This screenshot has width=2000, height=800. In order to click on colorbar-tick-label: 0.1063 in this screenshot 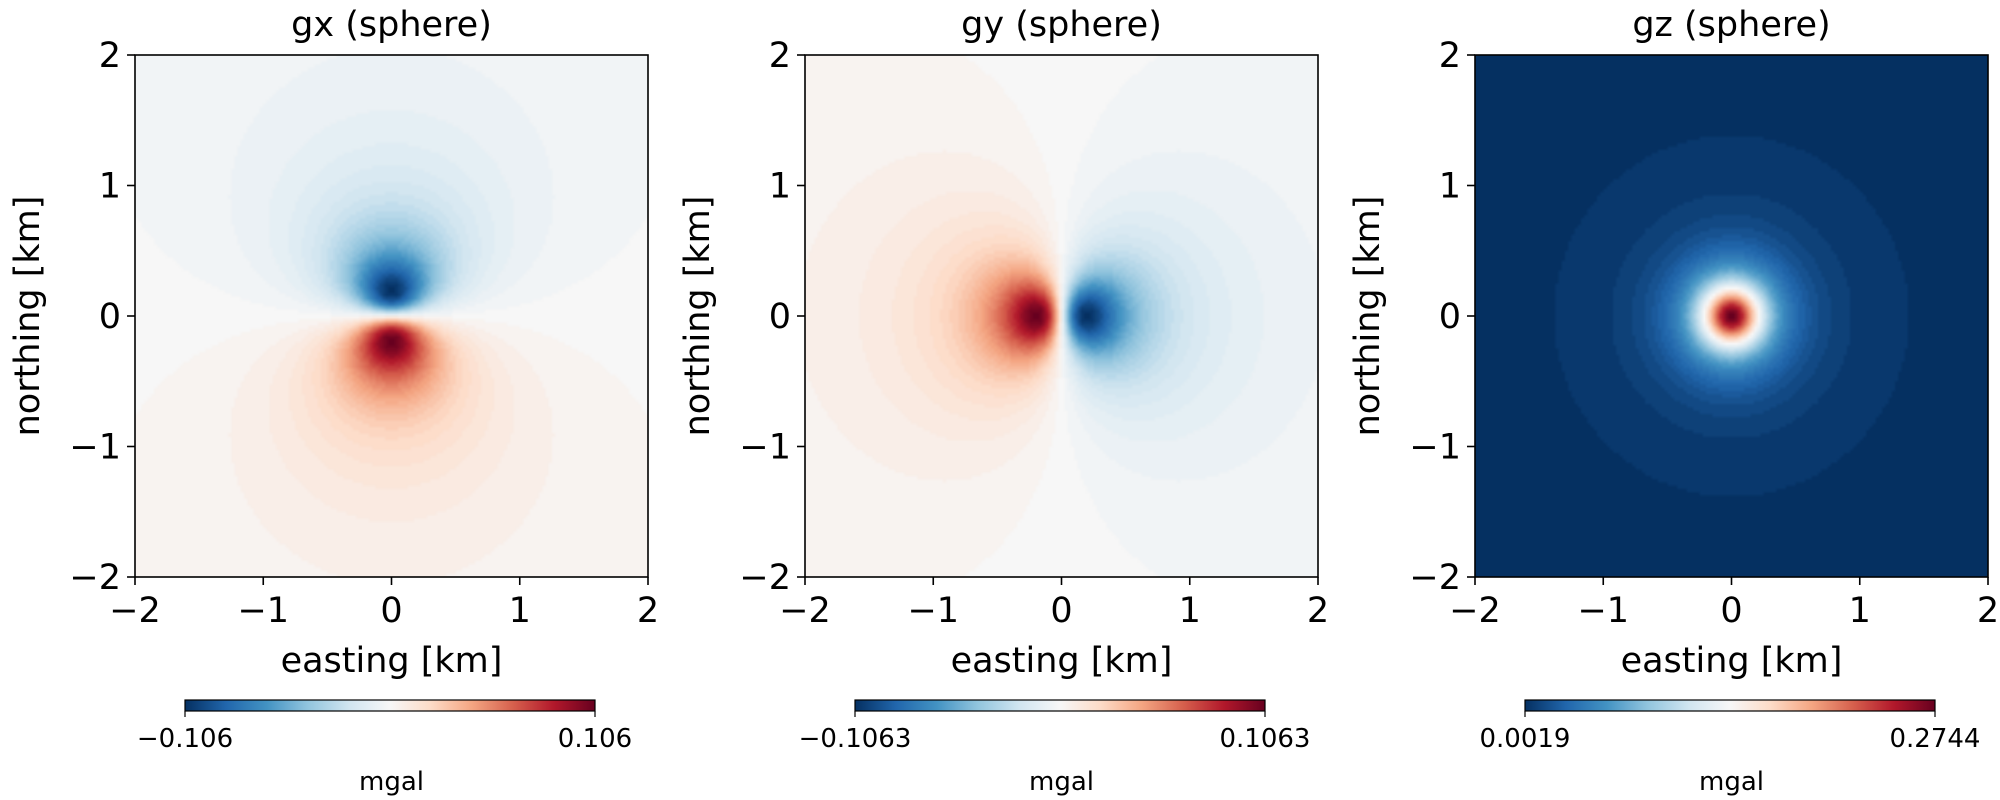, I will do `click(1265, 739)`.